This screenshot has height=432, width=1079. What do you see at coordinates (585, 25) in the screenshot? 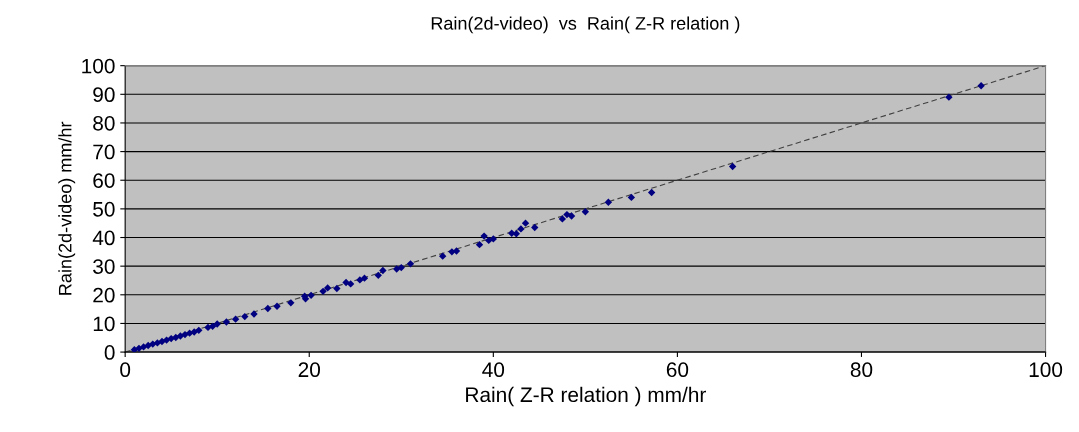
I see `chart-title: Rain(2d-video) vs Rain( Z-R relation )` at bounding box center [585, 25].